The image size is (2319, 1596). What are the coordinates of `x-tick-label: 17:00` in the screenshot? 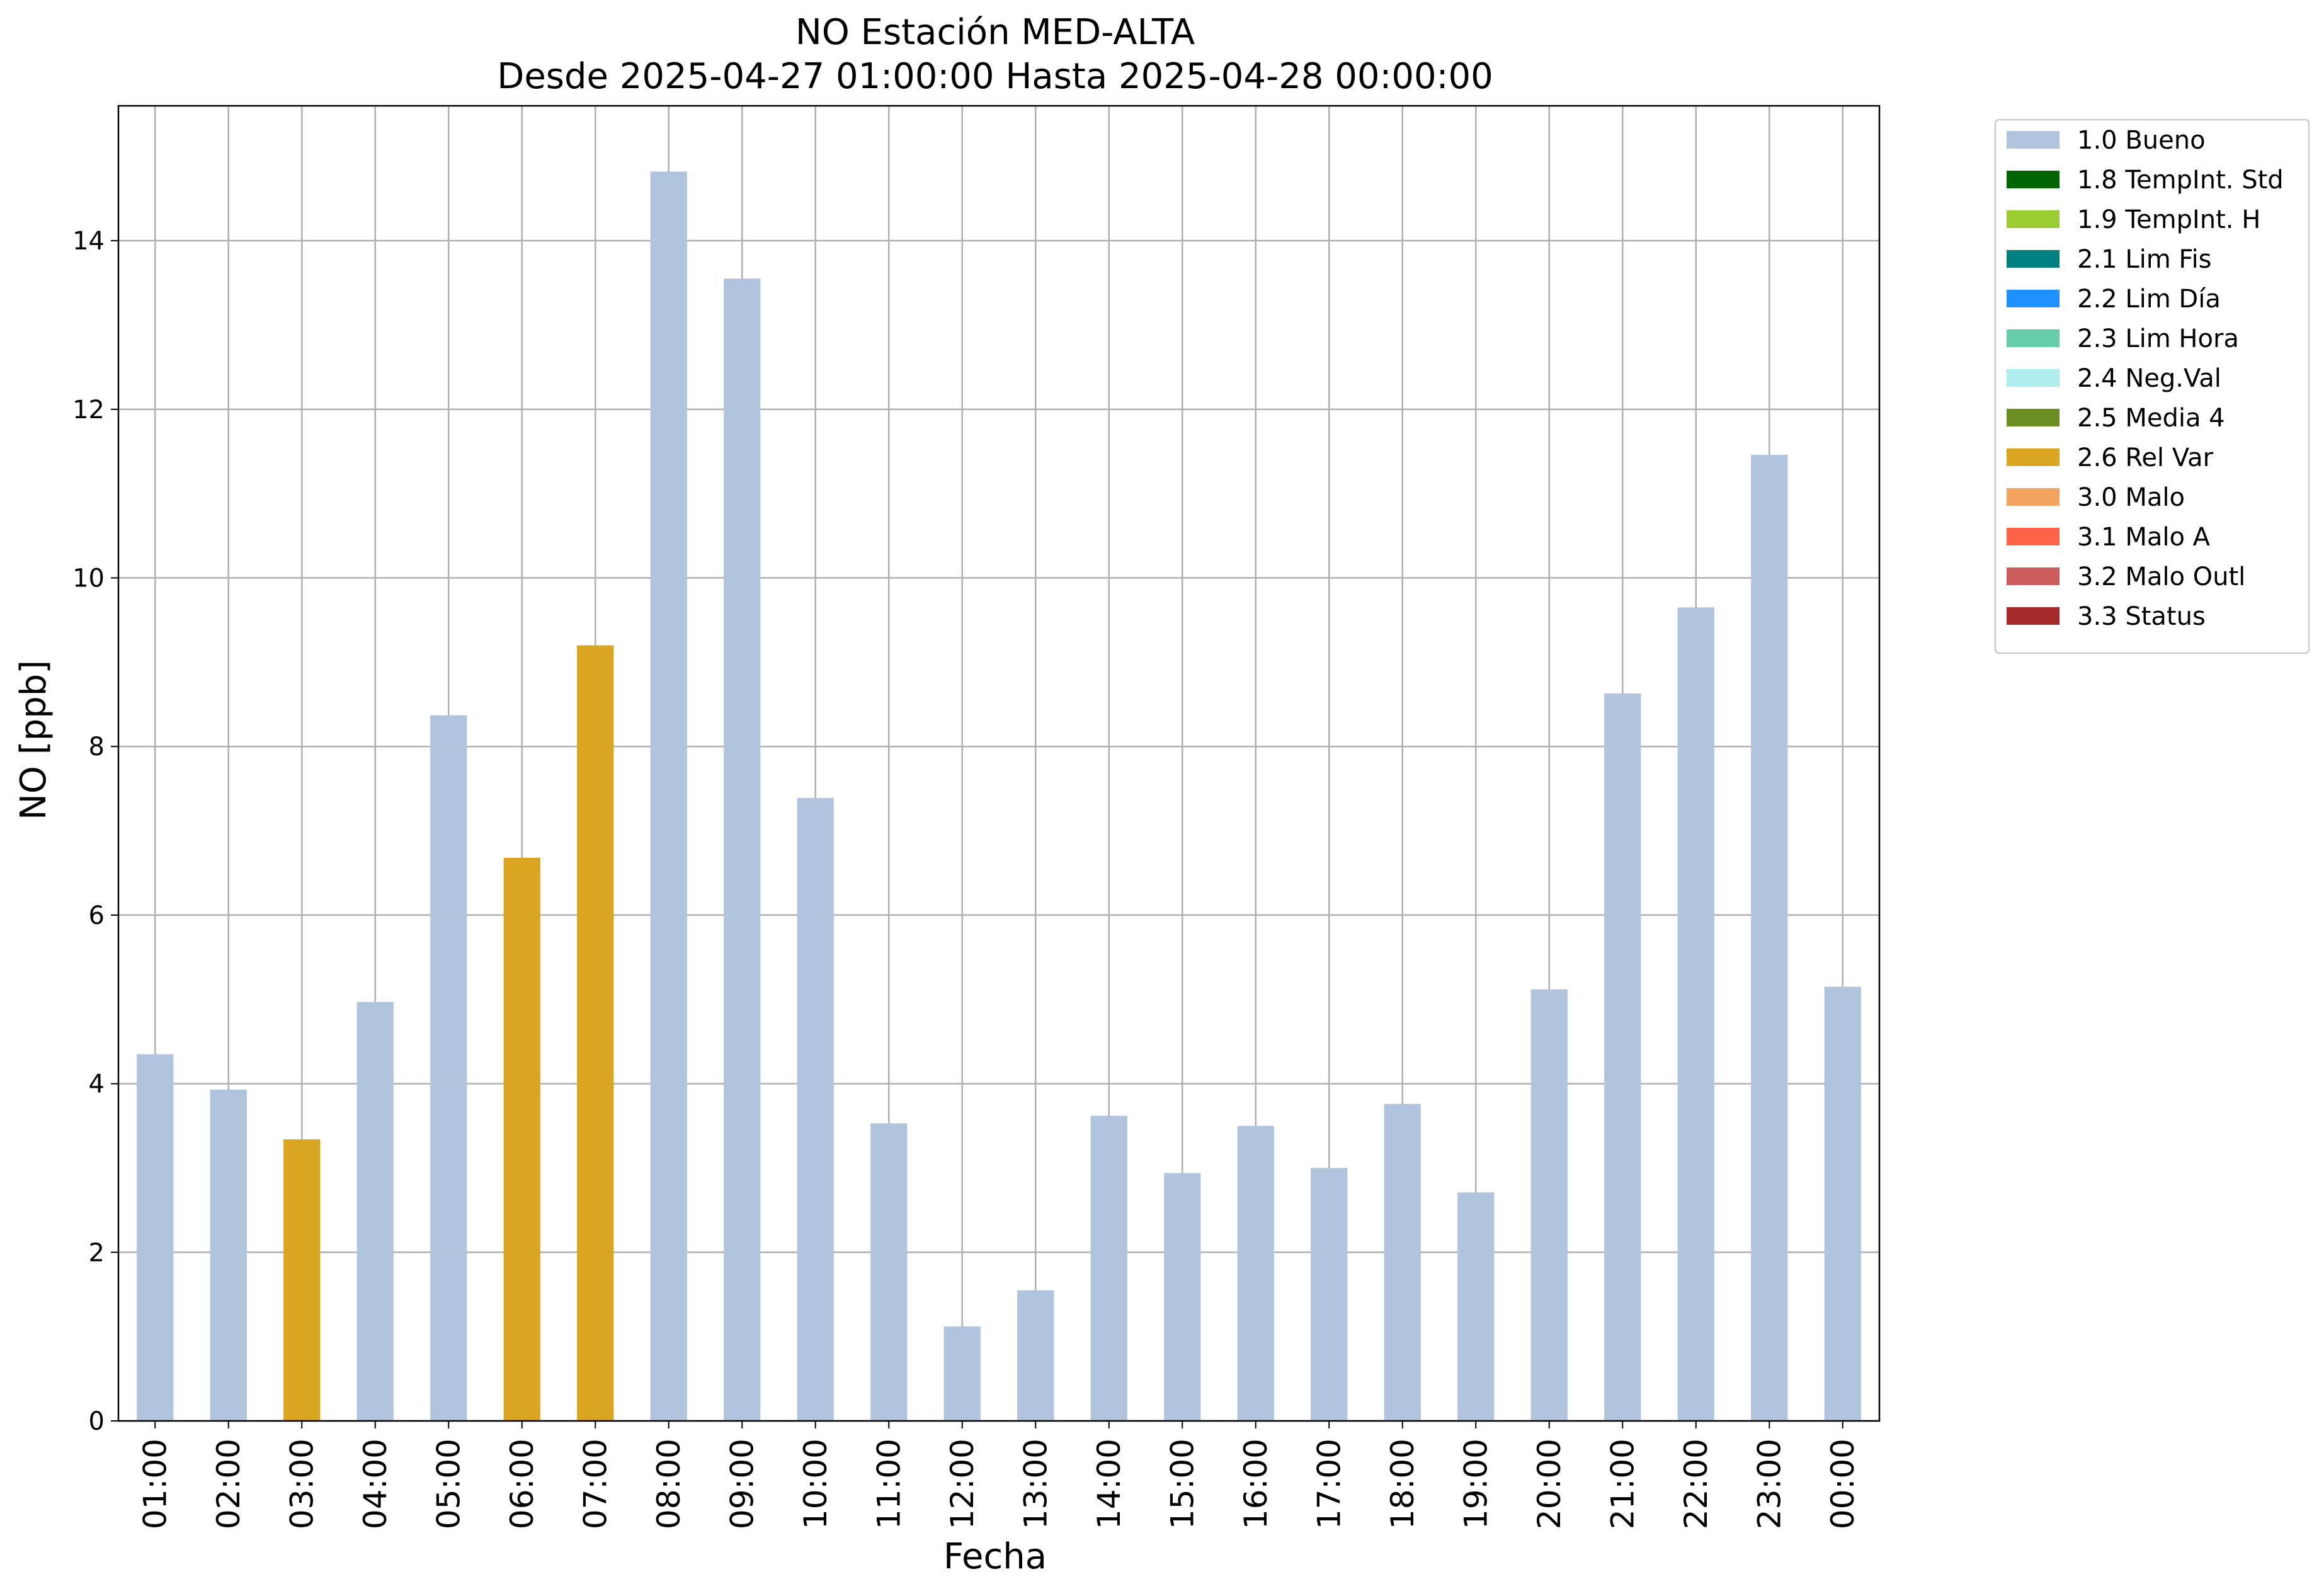 It's located at (1329, 1484).